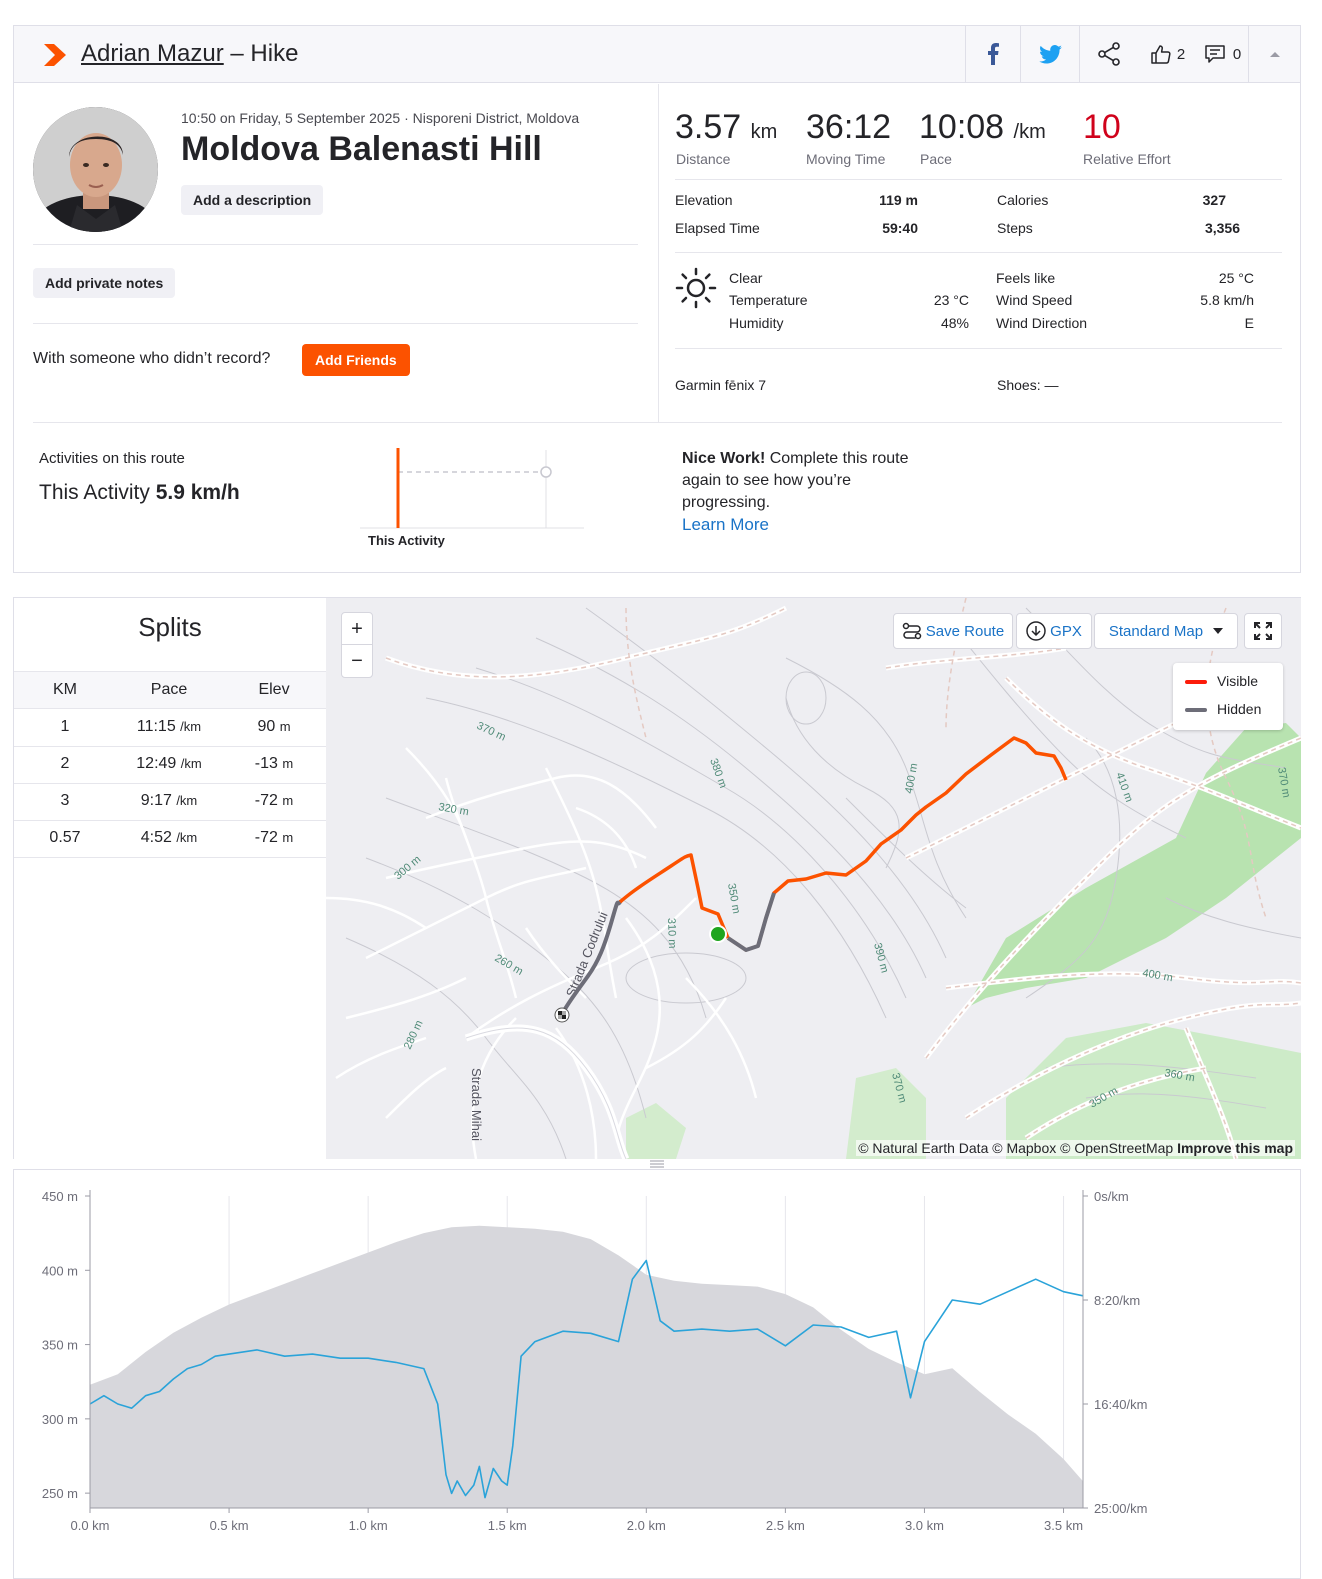  I want to click on share-button, so click(1108, 54).